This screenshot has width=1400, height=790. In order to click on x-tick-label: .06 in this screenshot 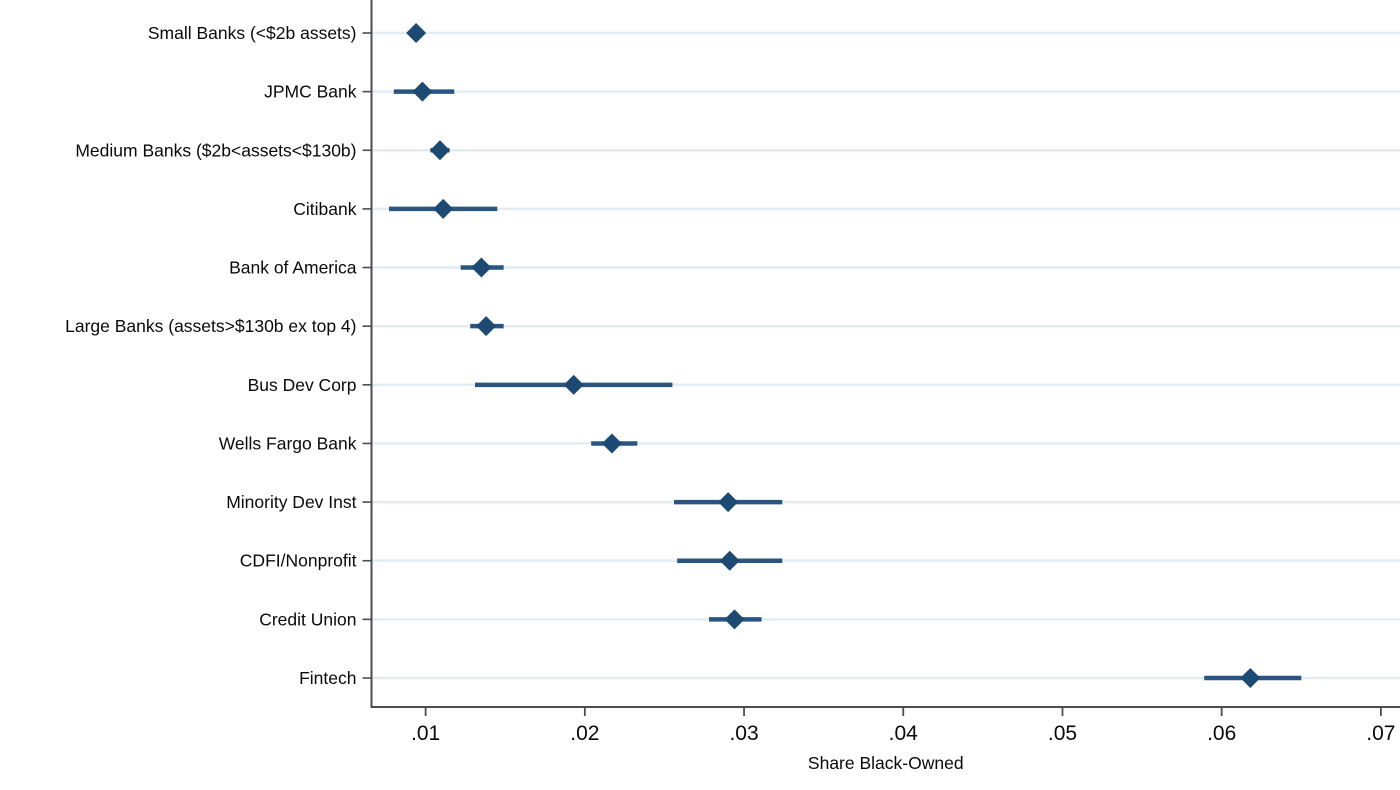, I will do `click(1221, 733)`.